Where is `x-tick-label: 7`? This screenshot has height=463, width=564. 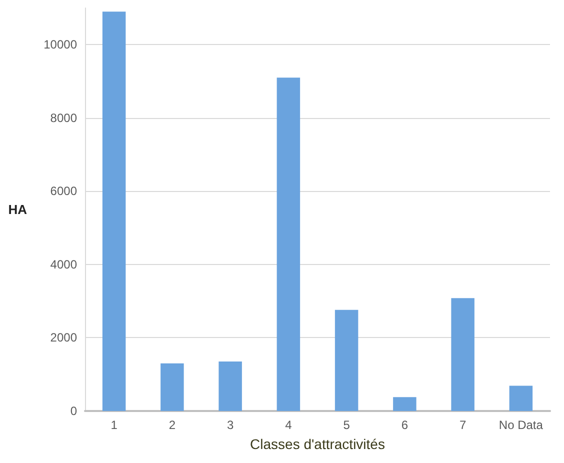 x-tick-label: 7 is located at coordinates (462, 425).